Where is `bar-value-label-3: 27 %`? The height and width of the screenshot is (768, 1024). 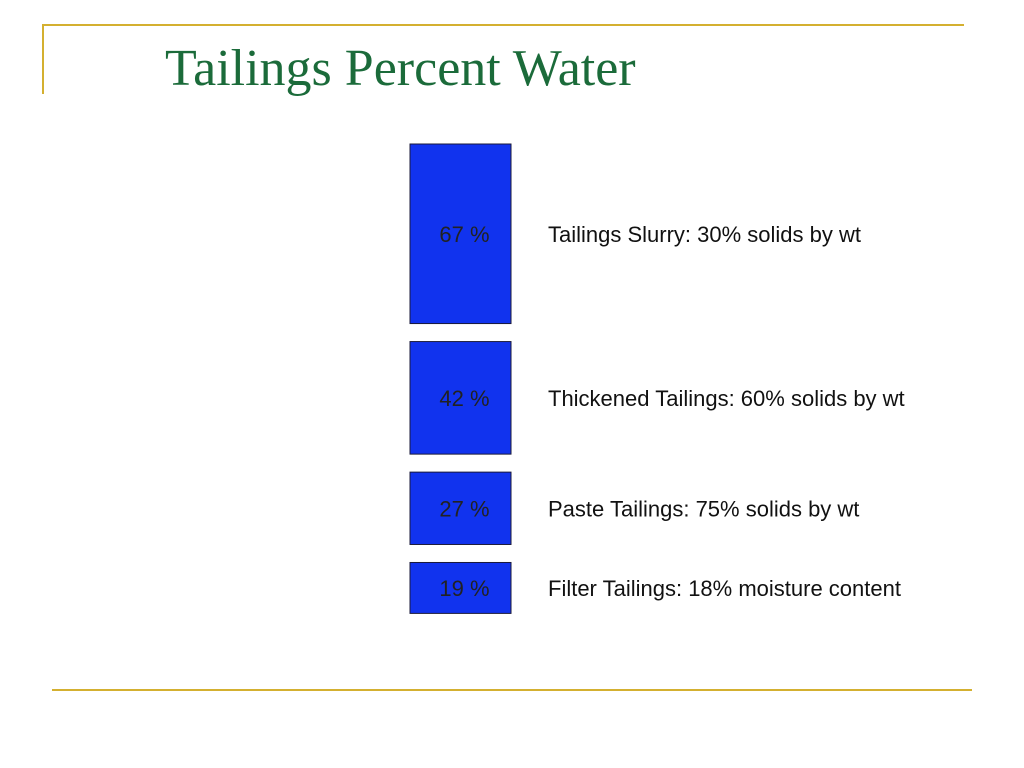
bar-value-label-3: 27 % is located at coordinates (464, 508).